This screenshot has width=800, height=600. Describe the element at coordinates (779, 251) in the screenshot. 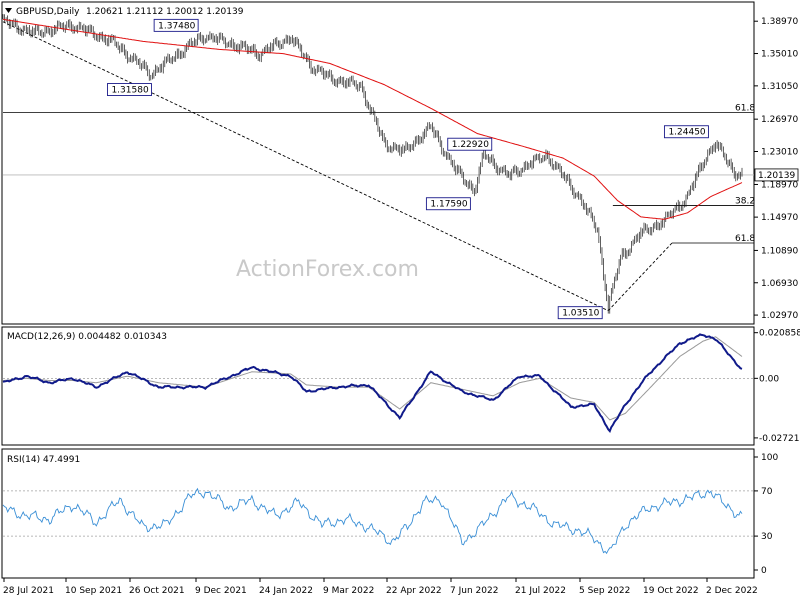

I see `price-tick-label-7: 1.10890` at that location.